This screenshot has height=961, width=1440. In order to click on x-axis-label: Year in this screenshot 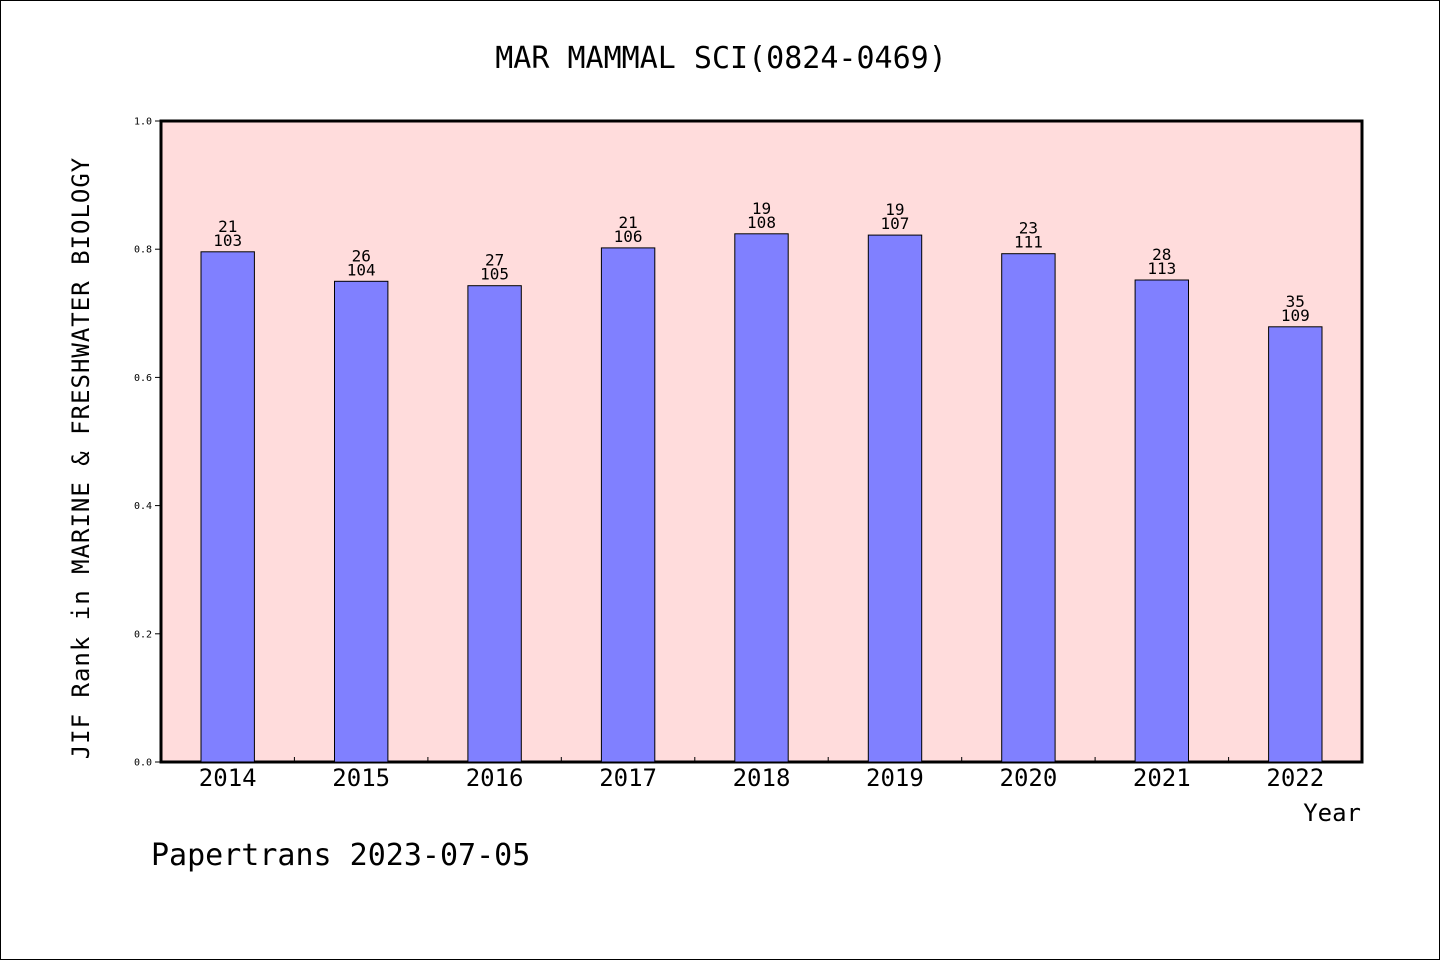, I will do `click(1332, 813)`.